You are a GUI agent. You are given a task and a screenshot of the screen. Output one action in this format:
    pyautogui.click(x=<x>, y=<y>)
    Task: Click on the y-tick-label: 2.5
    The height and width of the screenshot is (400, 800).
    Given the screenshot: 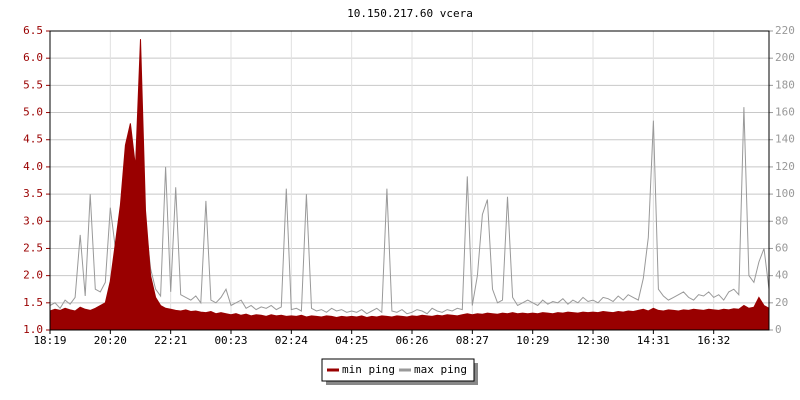 What is the action you would take?
    pyautogui.click(x=33, y=247)
    